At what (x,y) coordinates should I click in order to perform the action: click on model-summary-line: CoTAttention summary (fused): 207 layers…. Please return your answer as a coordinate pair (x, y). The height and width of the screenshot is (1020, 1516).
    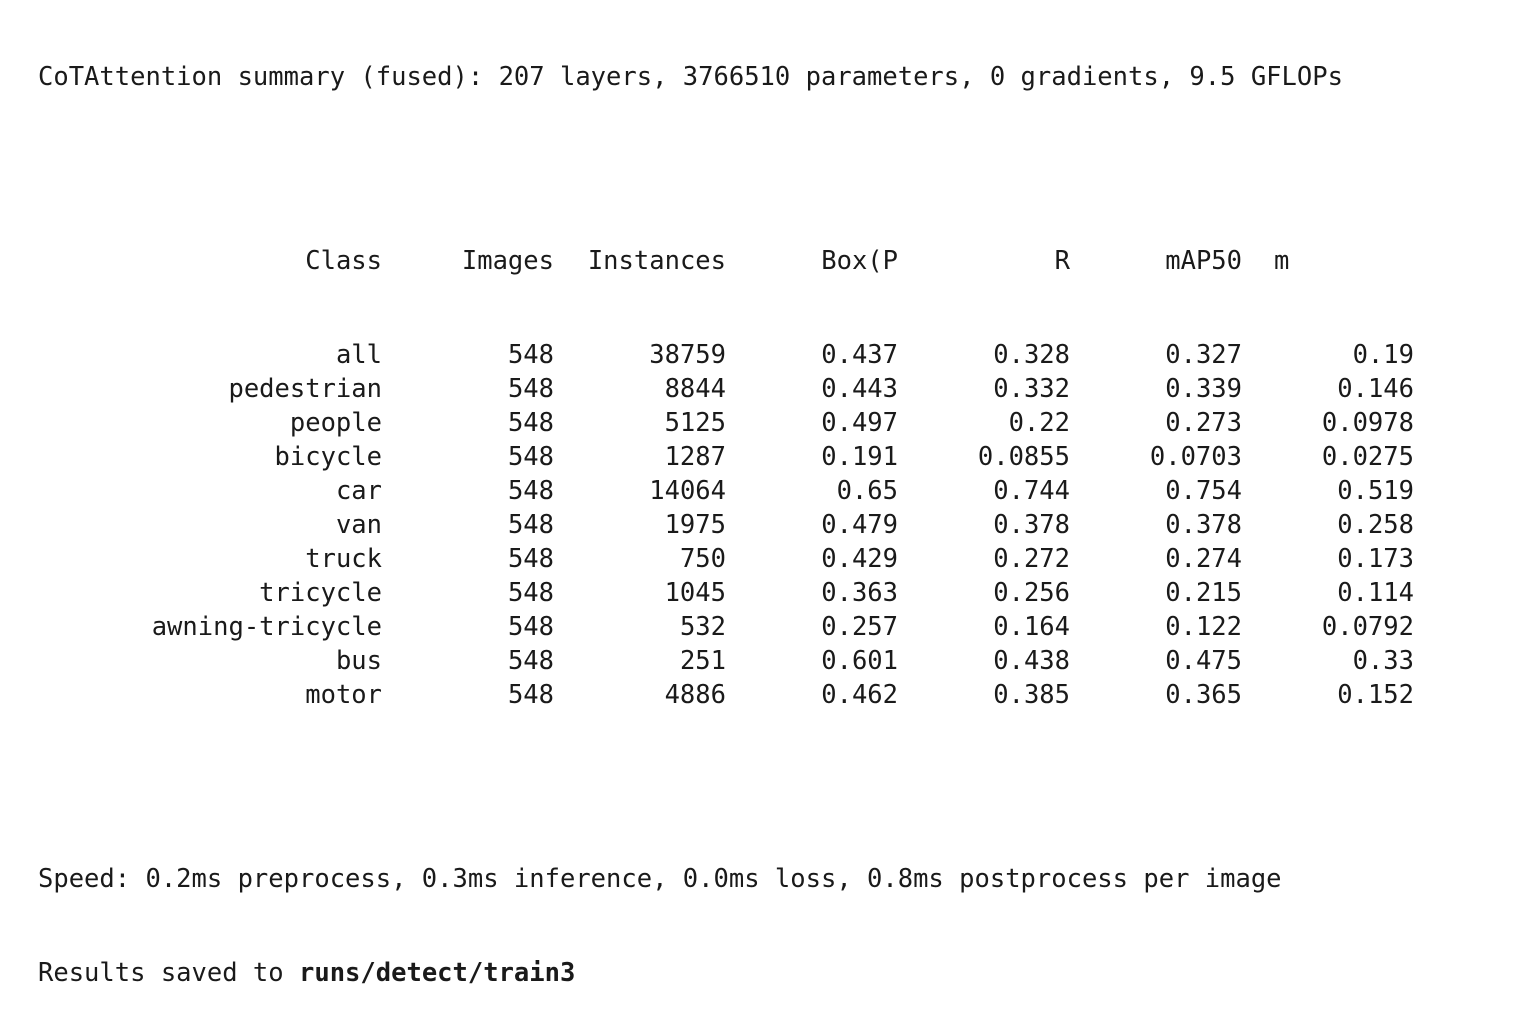
    Looking at the image, I should click on (690, 77).